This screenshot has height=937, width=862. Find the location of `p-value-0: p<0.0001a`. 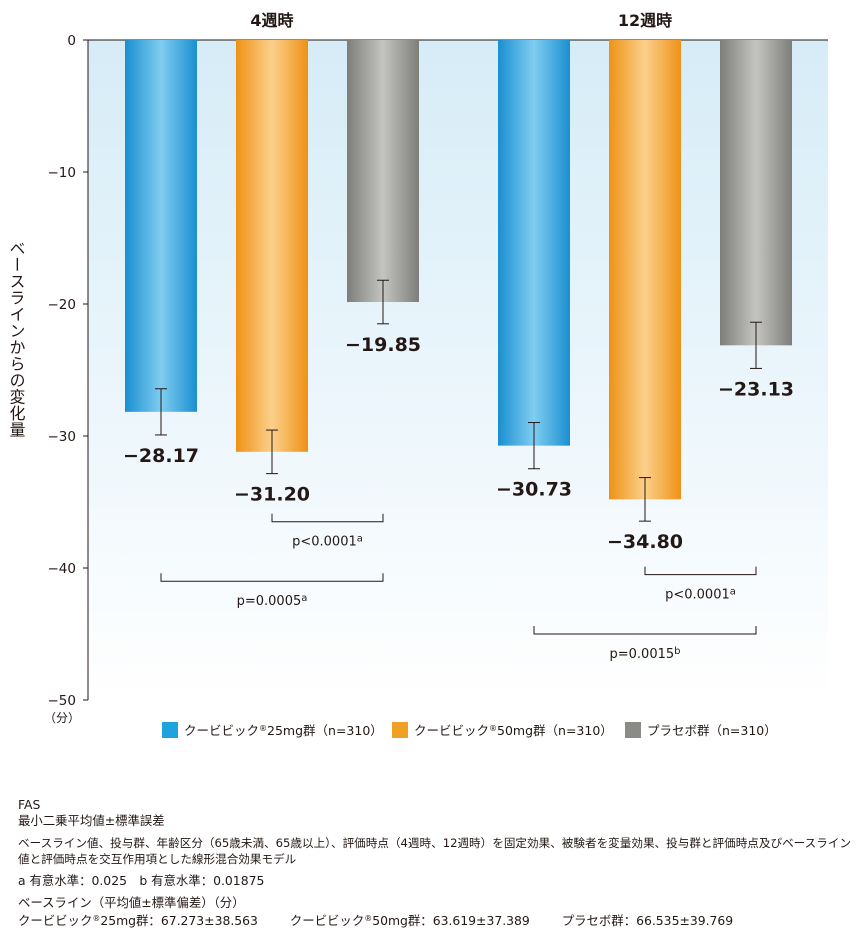

p-value-0: p<0.0001a is located at coordinates (327, 542).